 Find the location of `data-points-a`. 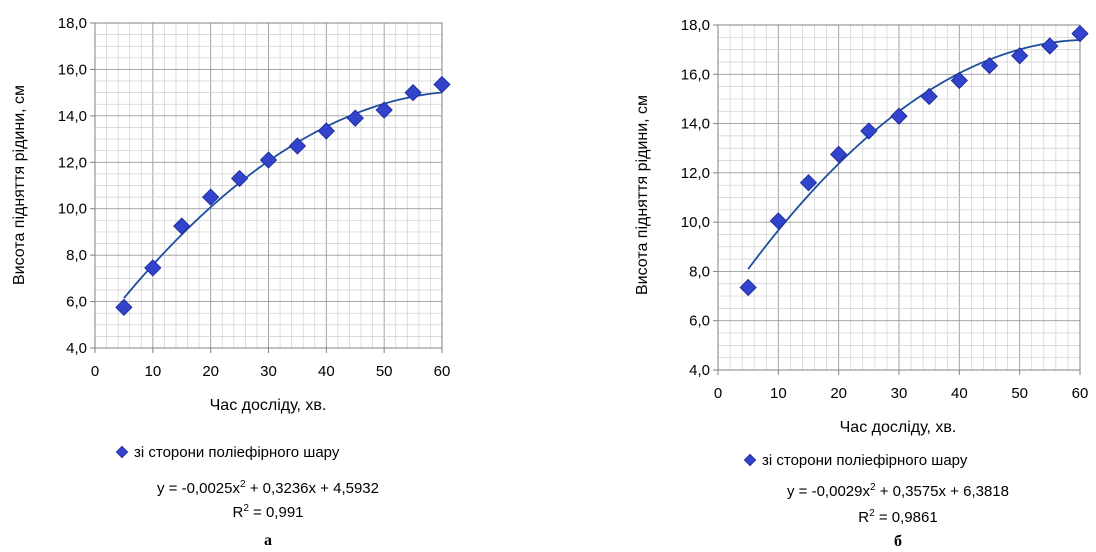

data-points-a is located at coordinates (283, 196).